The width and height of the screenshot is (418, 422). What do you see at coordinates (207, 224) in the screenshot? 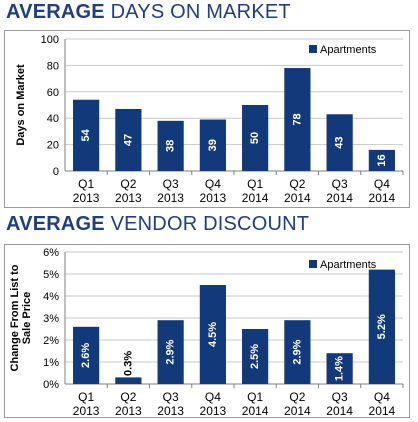
I see `chart2-title-rest: VENDOR DISCOUNT` at bounding box center [207, 224].